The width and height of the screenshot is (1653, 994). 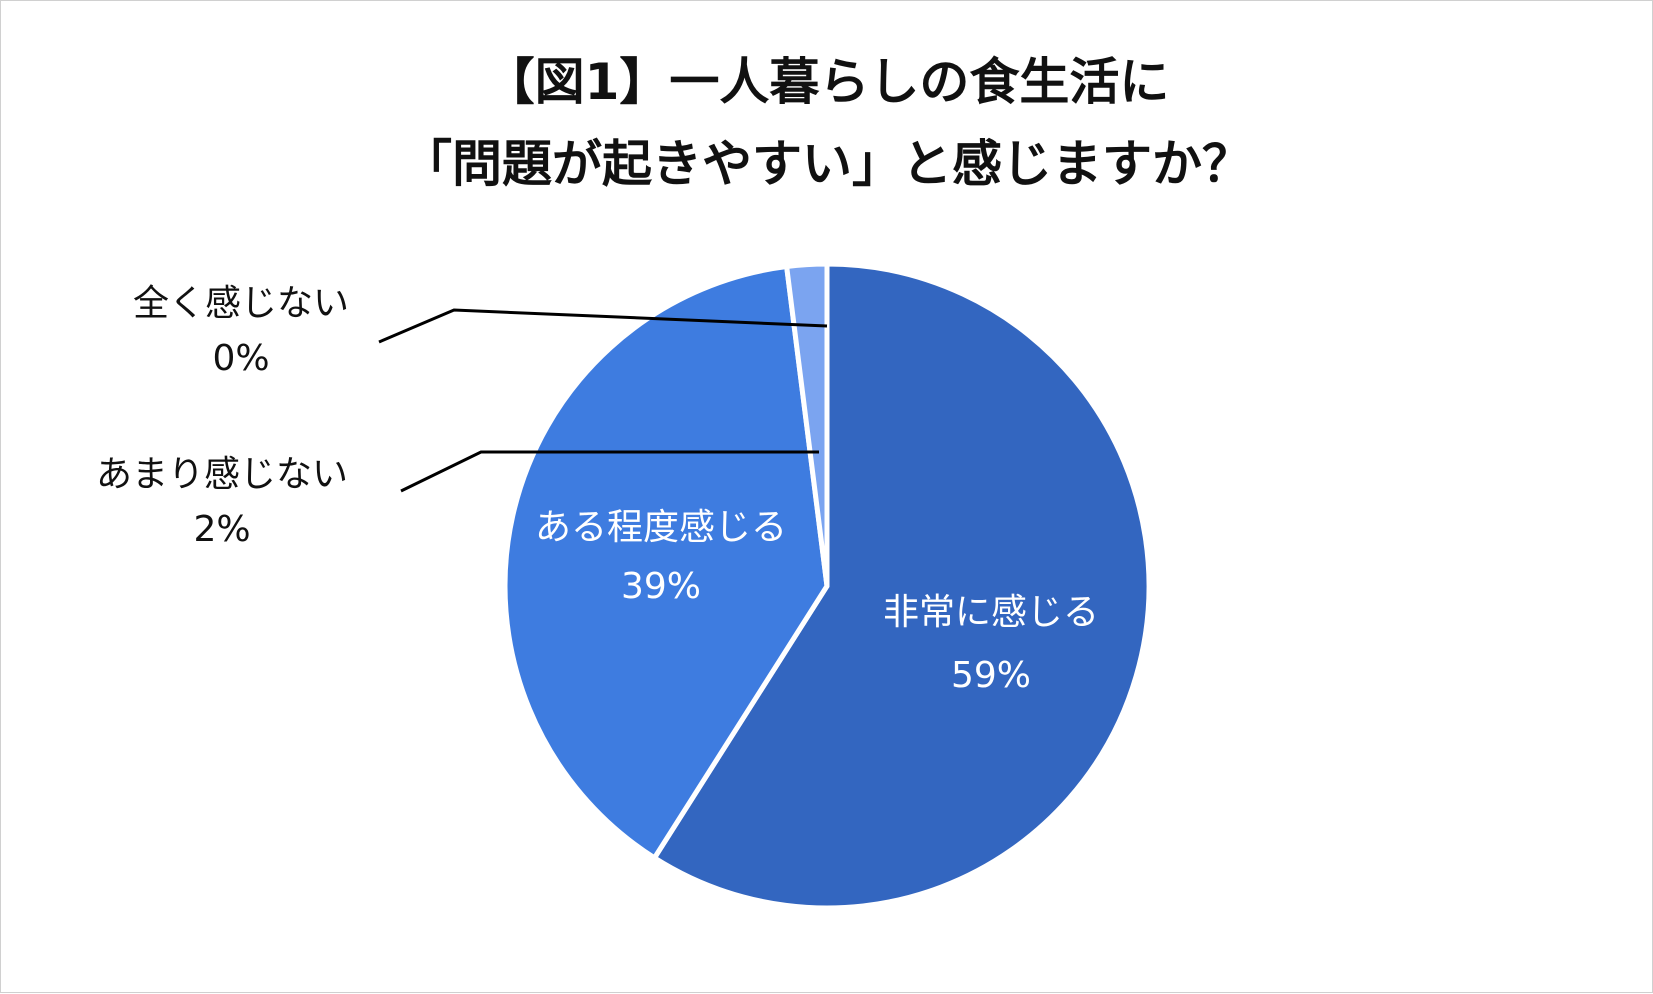 What do you see at coordinates (221, 529) in the screenshot?
I see `slice-value-3: 2%` at bounding box center [221, 529].